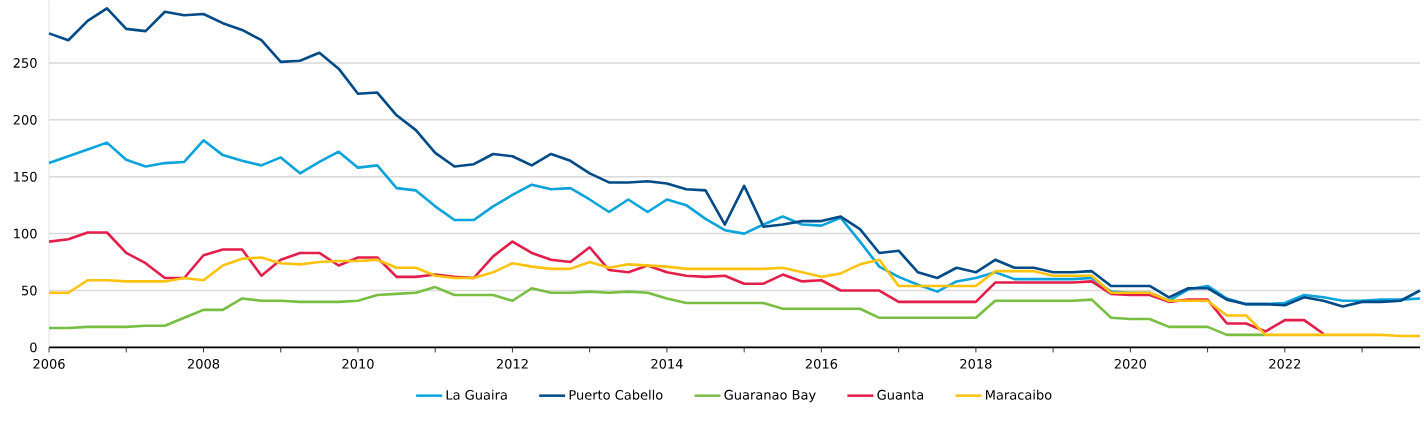 The height and width of the screenshot is (425, 1424). Describe the element at coordinates (25, 119) in the screenshot. I see `y-tick-label: 200` at that location.